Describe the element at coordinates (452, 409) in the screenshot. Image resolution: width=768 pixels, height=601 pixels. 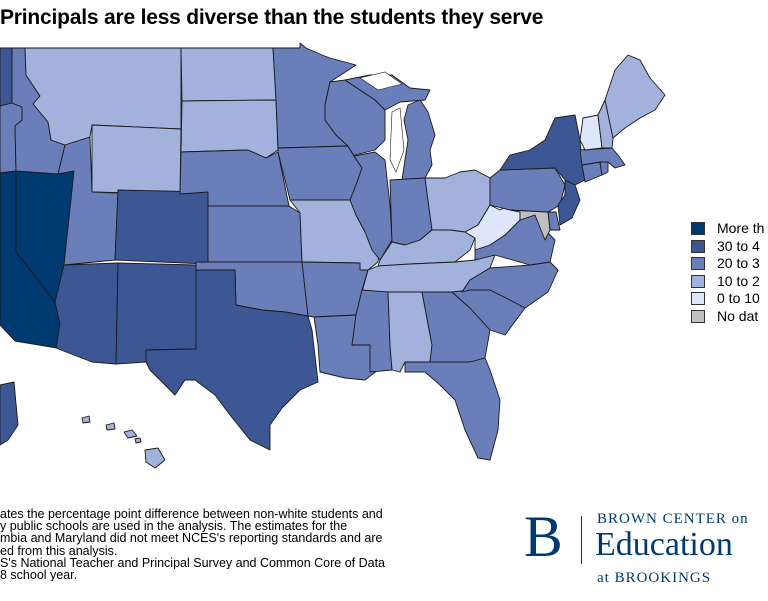
I see `state-fl` at that location.